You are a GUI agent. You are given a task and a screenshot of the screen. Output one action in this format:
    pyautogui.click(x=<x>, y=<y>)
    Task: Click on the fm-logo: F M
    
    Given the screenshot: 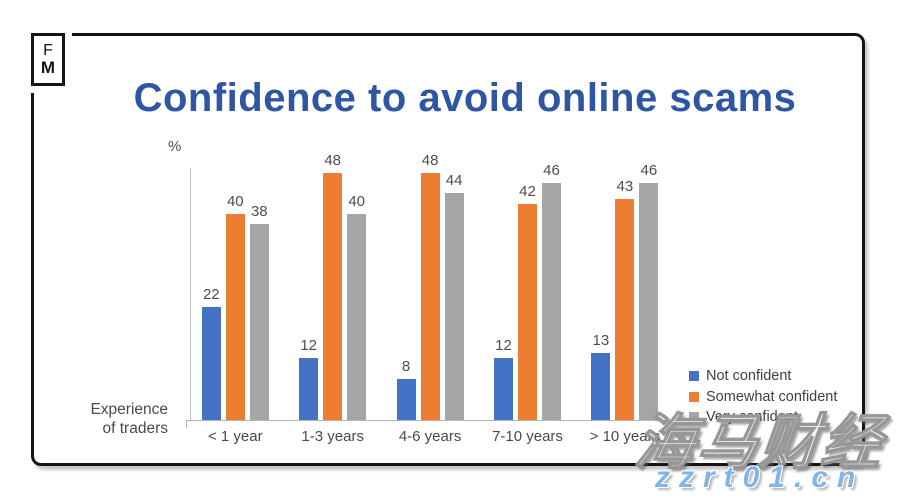 What is the action you would take?
    pyautogui.click(x=48, y=59)
    